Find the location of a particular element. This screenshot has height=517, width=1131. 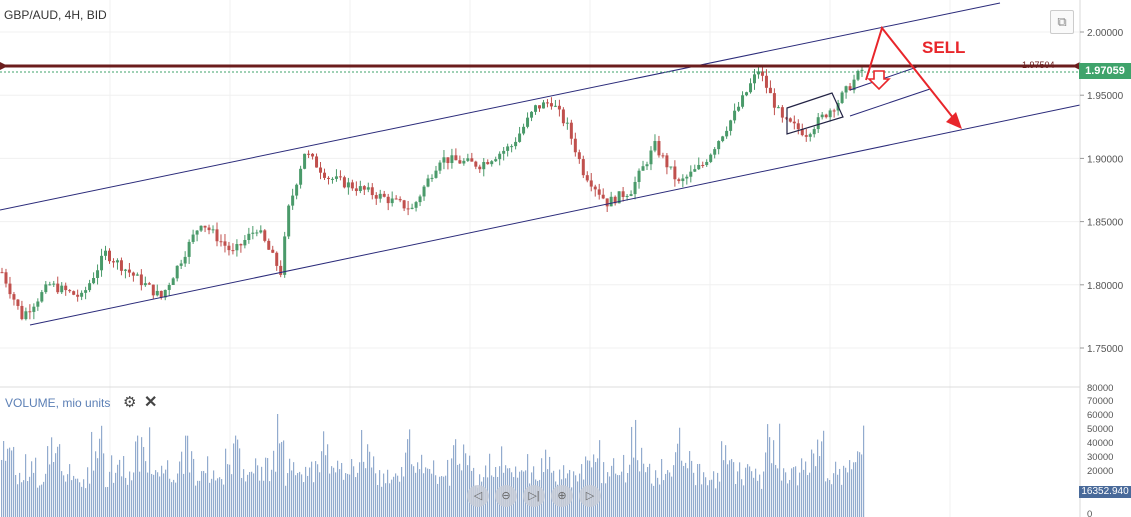

popout-icon: ⧉ is located at coordinates (1062, 22).